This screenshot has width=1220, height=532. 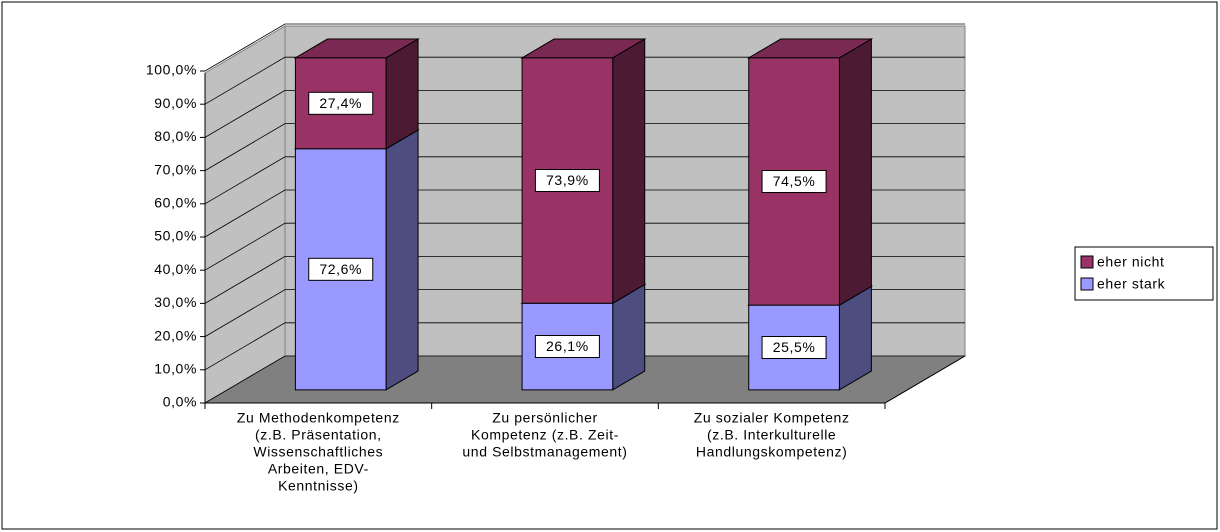 What do you see at coordinates (175, 335) in the screenshot?
I see `y-tick-label: 20,0%` at bounding box center [175, 335].